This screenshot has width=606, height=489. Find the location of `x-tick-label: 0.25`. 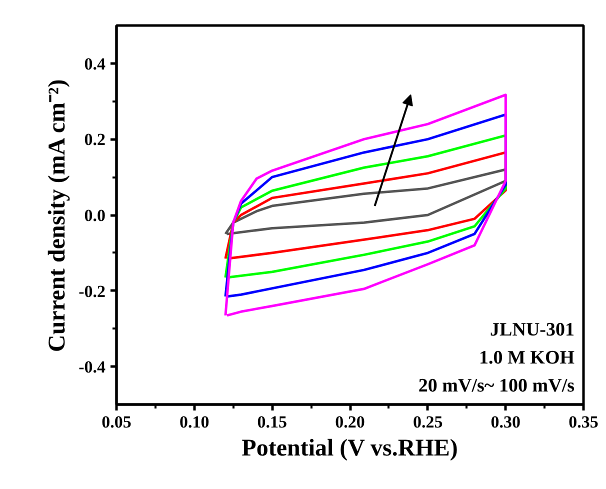

x-tick-label: 0.25 is located at coordinates (427, 422).